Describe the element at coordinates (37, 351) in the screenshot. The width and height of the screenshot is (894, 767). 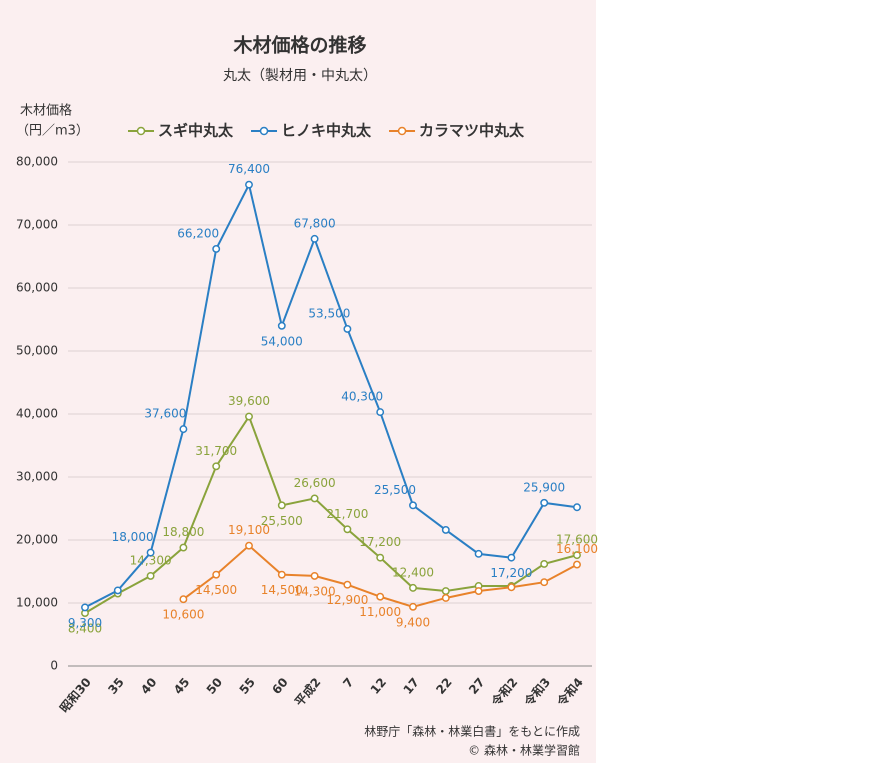
I see `y-tick-label: 50,000` at that location.